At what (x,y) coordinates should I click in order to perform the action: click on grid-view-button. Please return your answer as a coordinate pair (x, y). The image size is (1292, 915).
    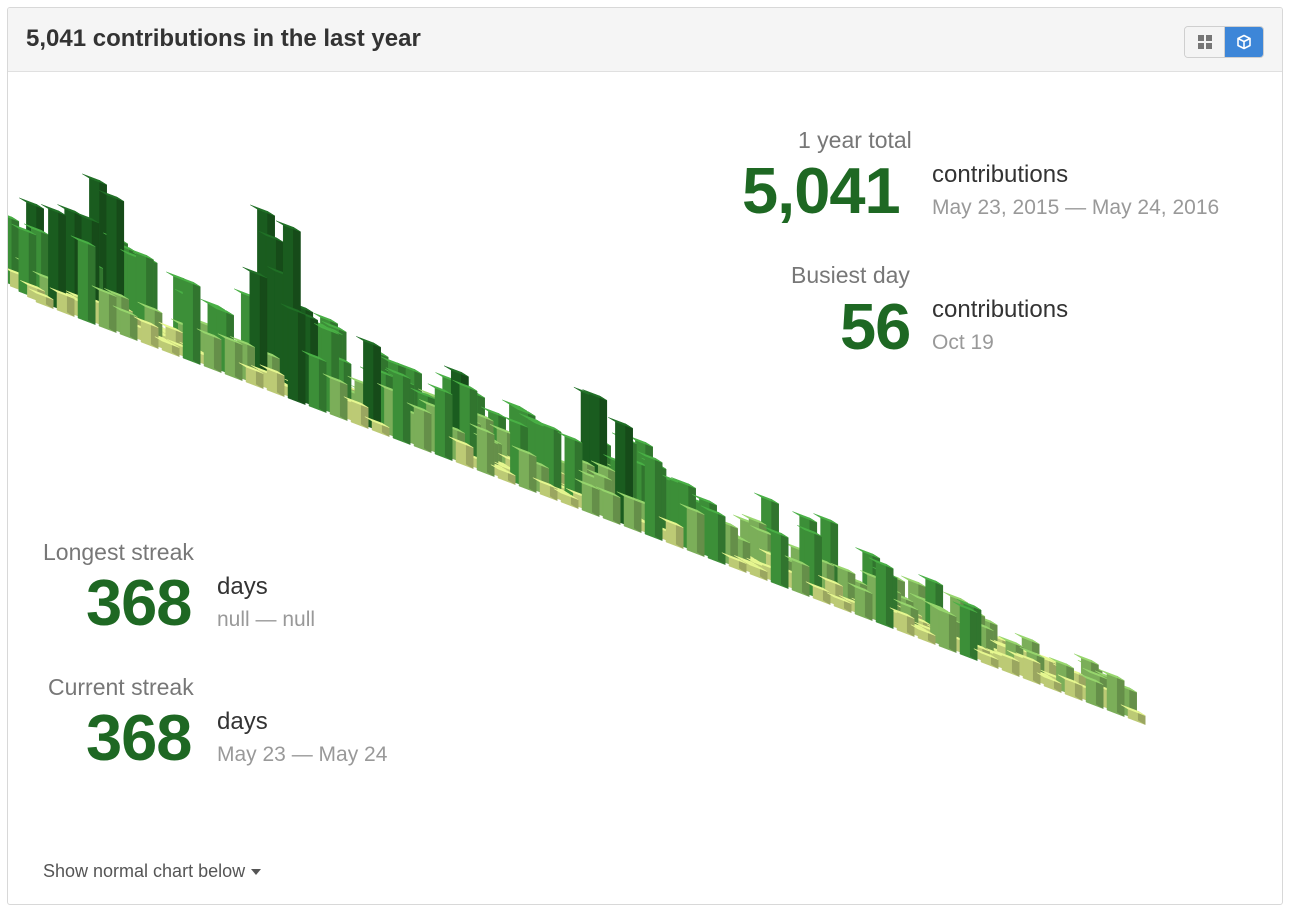
    Looking at the image, I should click on (1204, 42).